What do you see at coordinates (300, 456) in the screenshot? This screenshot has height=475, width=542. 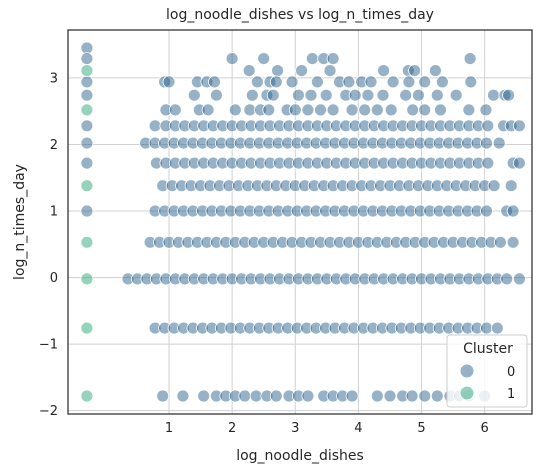 I see `x-axis-label: log_noodle_dishes` at bounding box center [300, 456].